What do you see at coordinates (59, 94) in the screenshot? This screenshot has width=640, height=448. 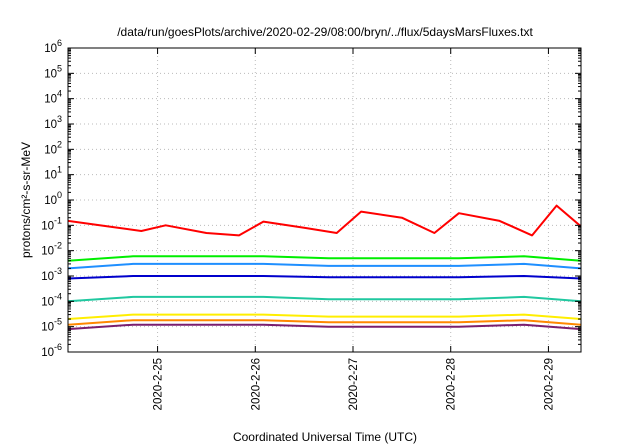 I see `y-tick-exponent: 4` at bounding box center [59, 94].